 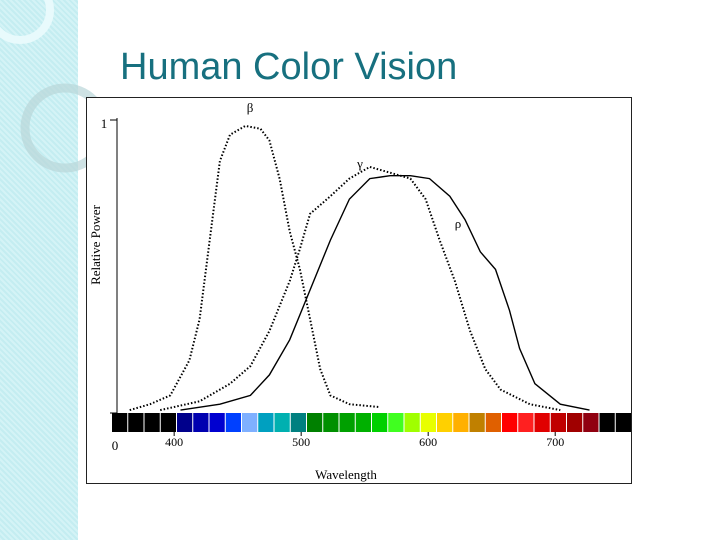 I want to click on series-label: ρ, so click(x=458, y=223).